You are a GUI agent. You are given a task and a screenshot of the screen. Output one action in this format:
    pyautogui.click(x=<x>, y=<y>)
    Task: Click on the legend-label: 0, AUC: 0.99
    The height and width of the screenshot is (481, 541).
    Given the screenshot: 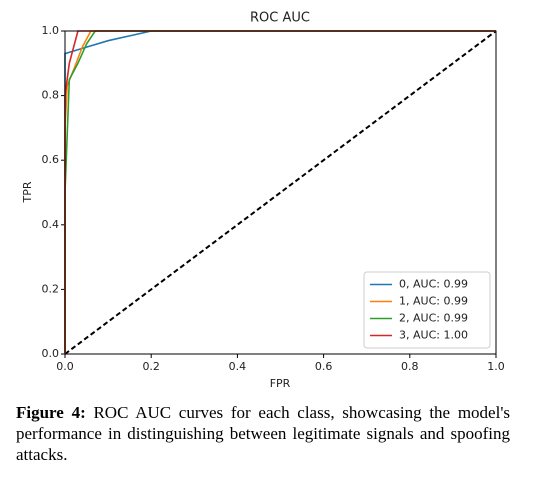 What is the action you would take?
    pyautogui.click(x=433, y=284)
    